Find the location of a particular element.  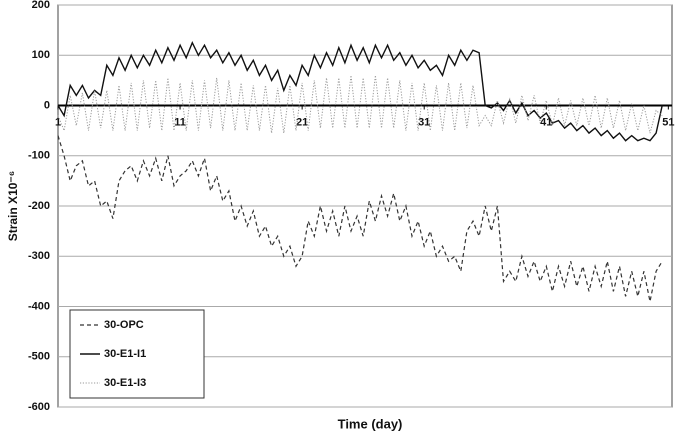

y-tick-label: 0 is located at coordinates (47, 105).